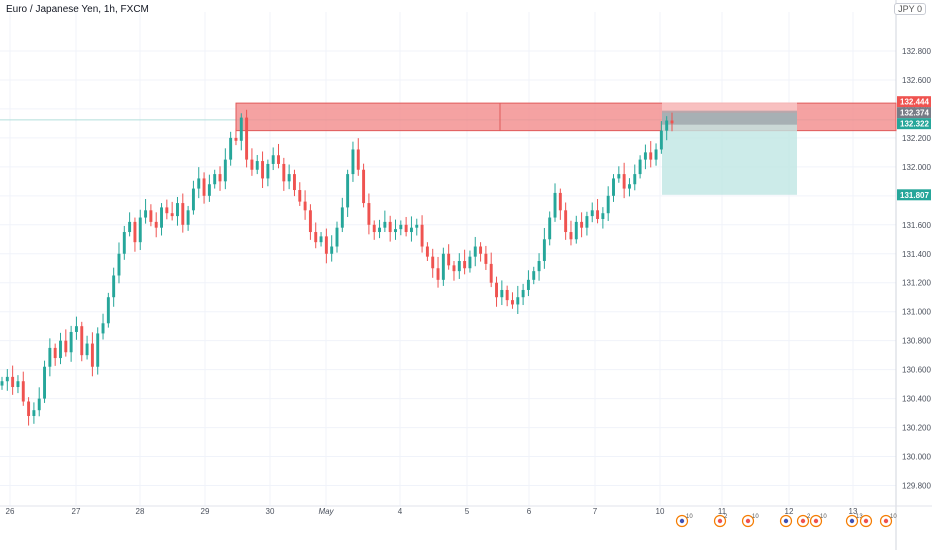 This screenshot has height=555, width=932. What do you see at coordinates (916, 283) in the screenshot?
I see `y-tick-label: 131.200` at bounding box center [916, 283].